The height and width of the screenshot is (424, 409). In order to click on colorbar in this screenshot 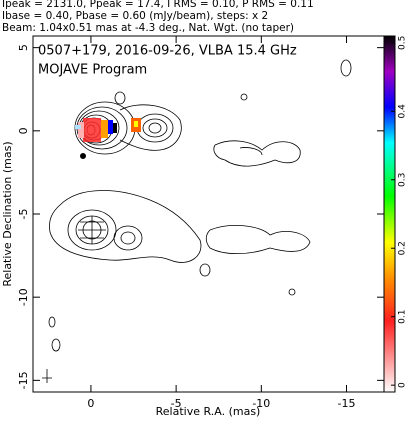, I will do `click(389, 214)`.